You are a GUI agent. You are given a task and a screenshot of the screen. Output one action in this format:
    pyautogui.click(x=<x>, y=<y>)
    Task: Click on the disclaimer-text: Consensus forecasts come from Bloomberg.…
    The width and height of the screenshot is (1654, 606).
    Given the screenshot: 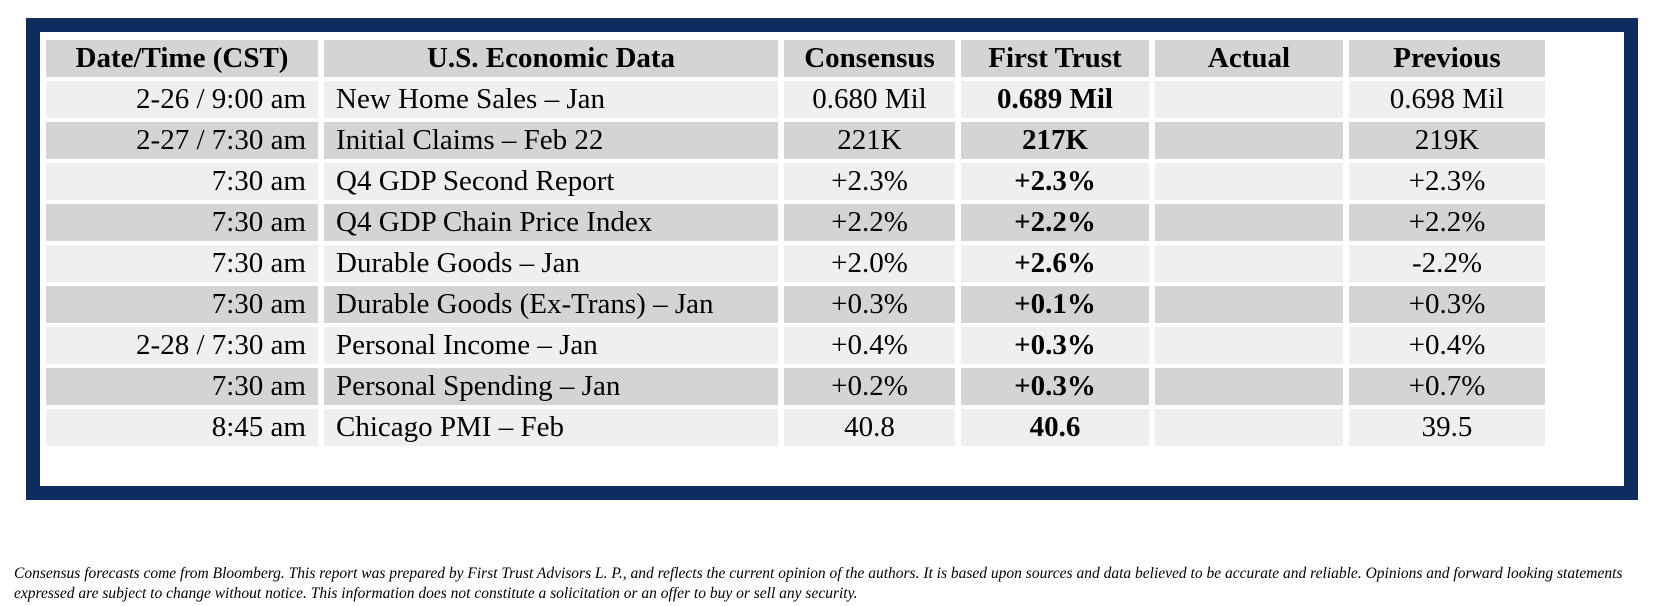 What is the action you would take?
    pyautogui.click(x=818, y=583)
    